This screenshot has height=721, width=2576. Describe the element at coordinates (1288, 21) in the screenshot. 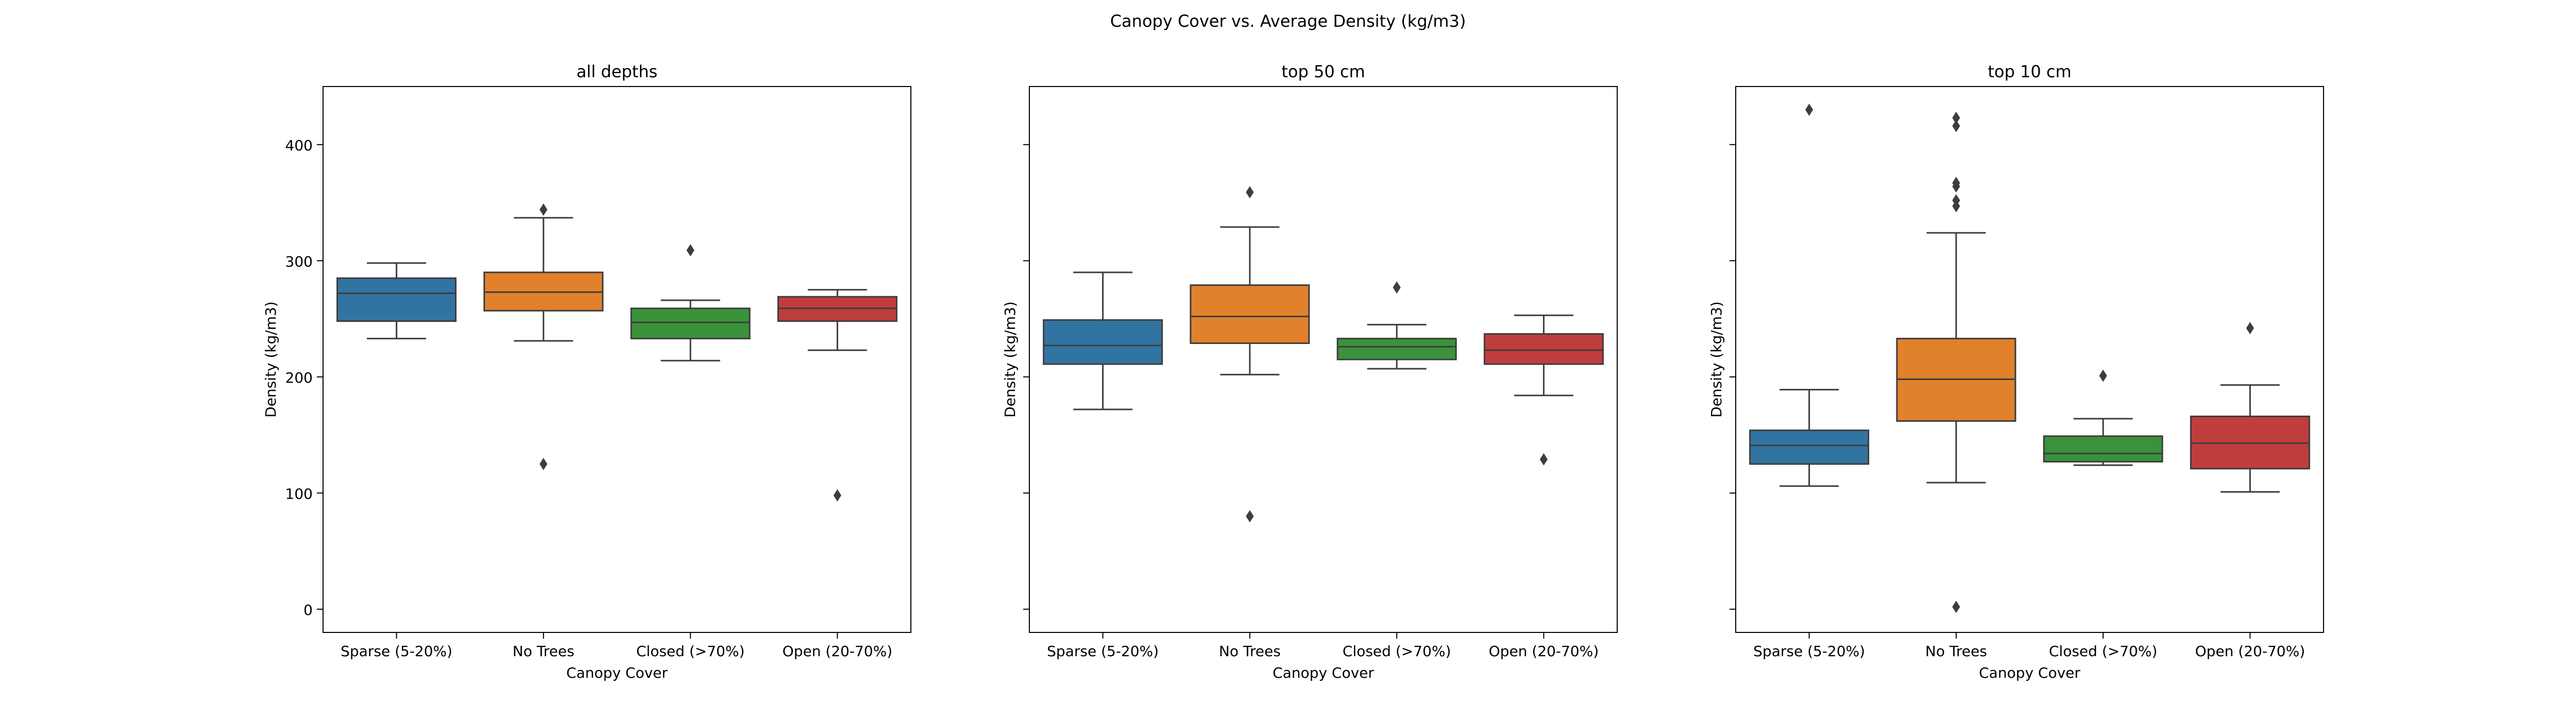

I see `figure-title: Canopy Cover vs. Average Density (kg/m3)` at that location.